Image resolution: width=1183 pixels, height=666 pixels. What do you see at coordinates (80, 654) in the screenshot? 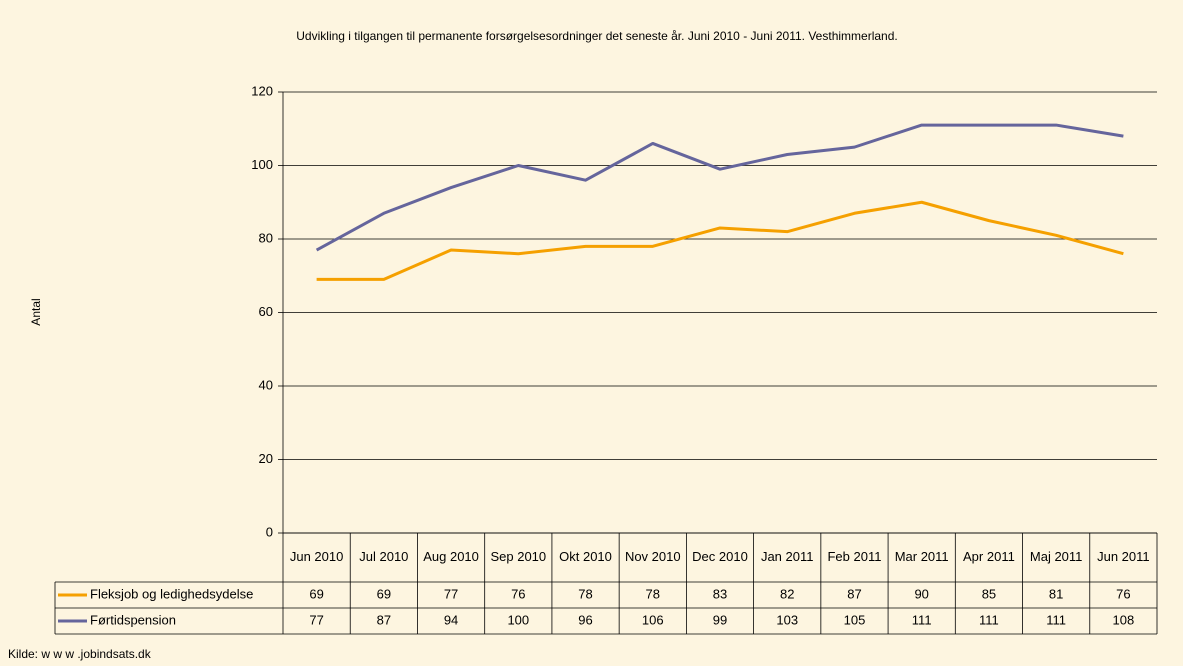
I see `source: Kilde: w w w .jobindsats.dk` at bounding box center [80, 654].